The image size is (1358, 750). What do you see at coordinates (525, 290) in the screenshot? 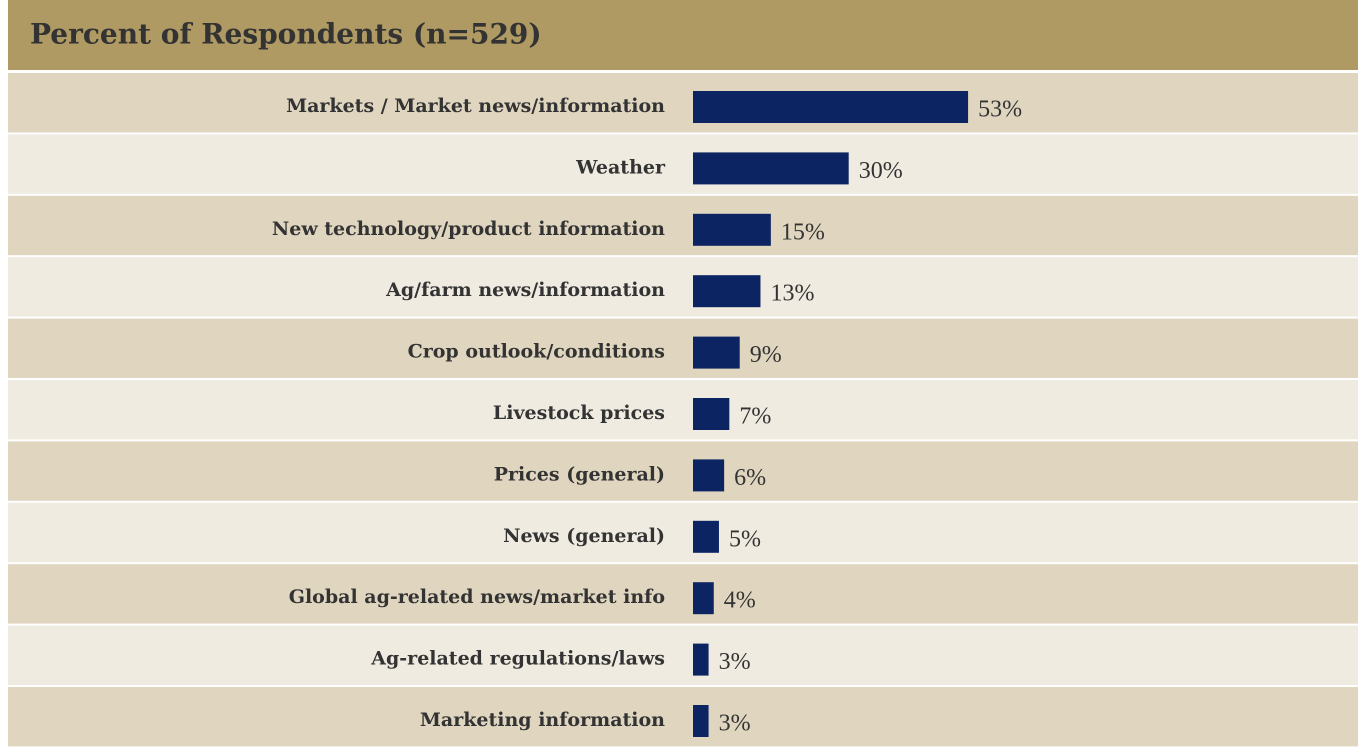
I see `category-label: Ag/farm news/information` at bounding box center [525, 290].